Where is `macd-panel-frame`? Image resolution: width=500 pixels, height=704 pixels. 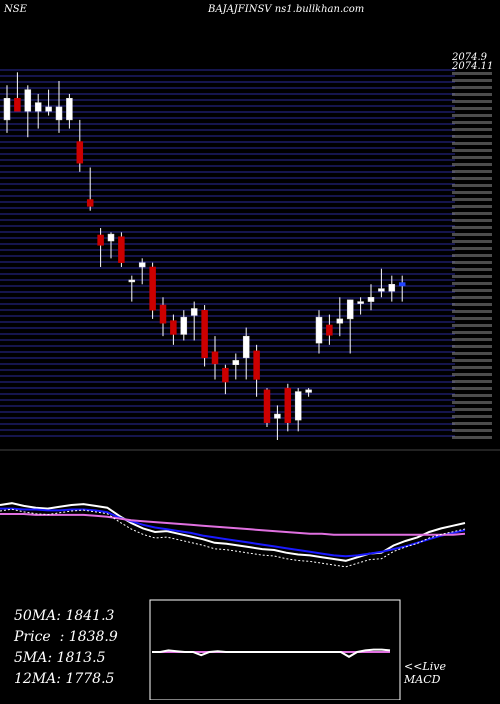
macd-panel-frame is located at coordinates (275, 650).